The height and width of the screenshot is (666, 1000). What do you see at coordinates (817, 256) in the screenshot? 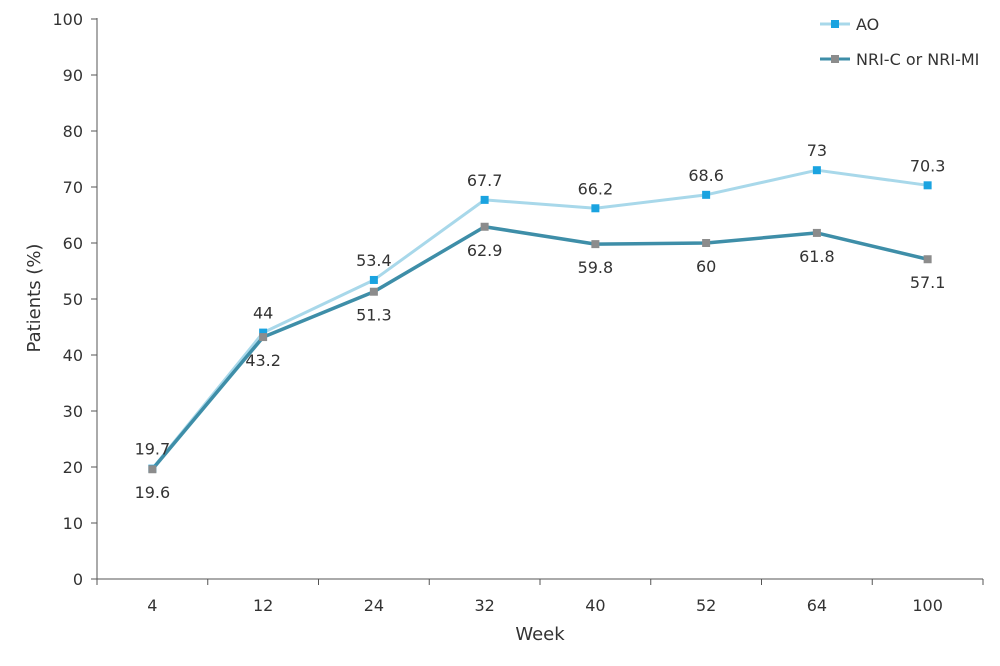
I see `data-label: 61.8` at bounding box center [817, 256].